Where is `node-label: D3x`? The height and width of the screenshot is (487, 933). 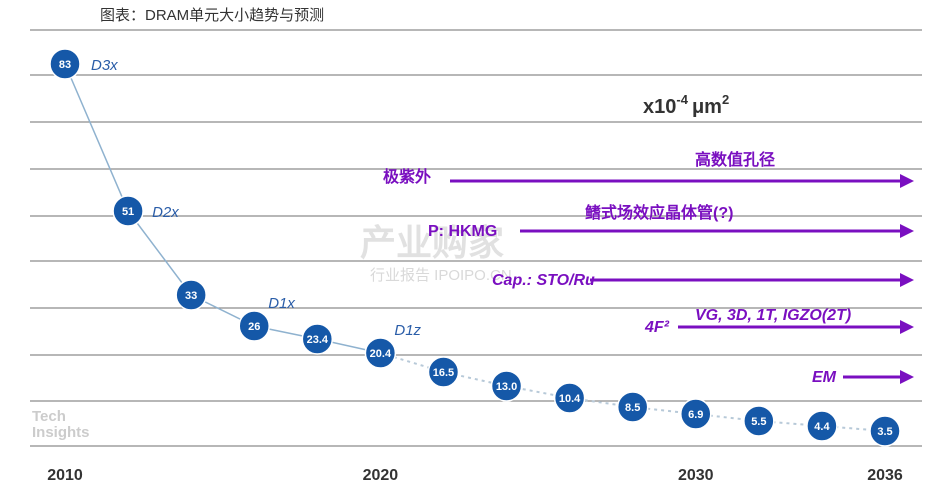
node-label: D3x is located at coordinates (104, 65).